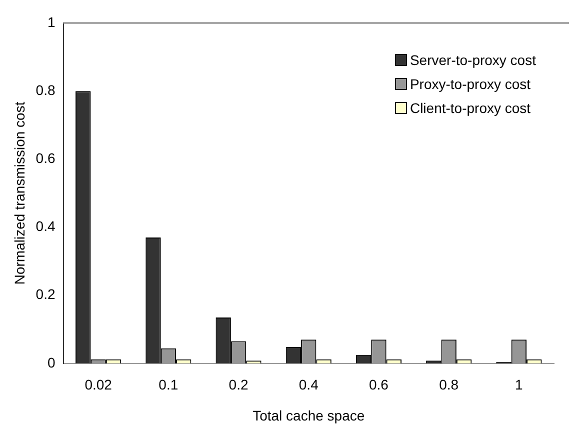  I want to click on x-tick-label: 1, so click(519, 384).